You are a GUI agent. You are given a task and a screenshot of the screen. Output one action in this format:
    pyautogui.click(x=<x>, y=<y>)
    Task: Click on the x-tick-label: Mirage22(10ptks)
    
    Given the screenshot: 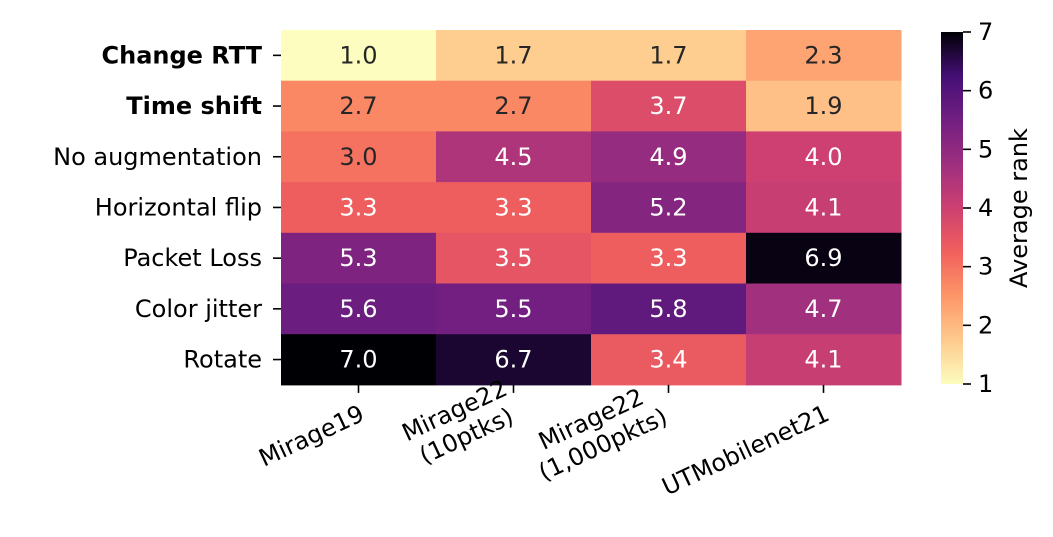 What is the action you would take?
    pyautogui.click(x=461, y=423)
    